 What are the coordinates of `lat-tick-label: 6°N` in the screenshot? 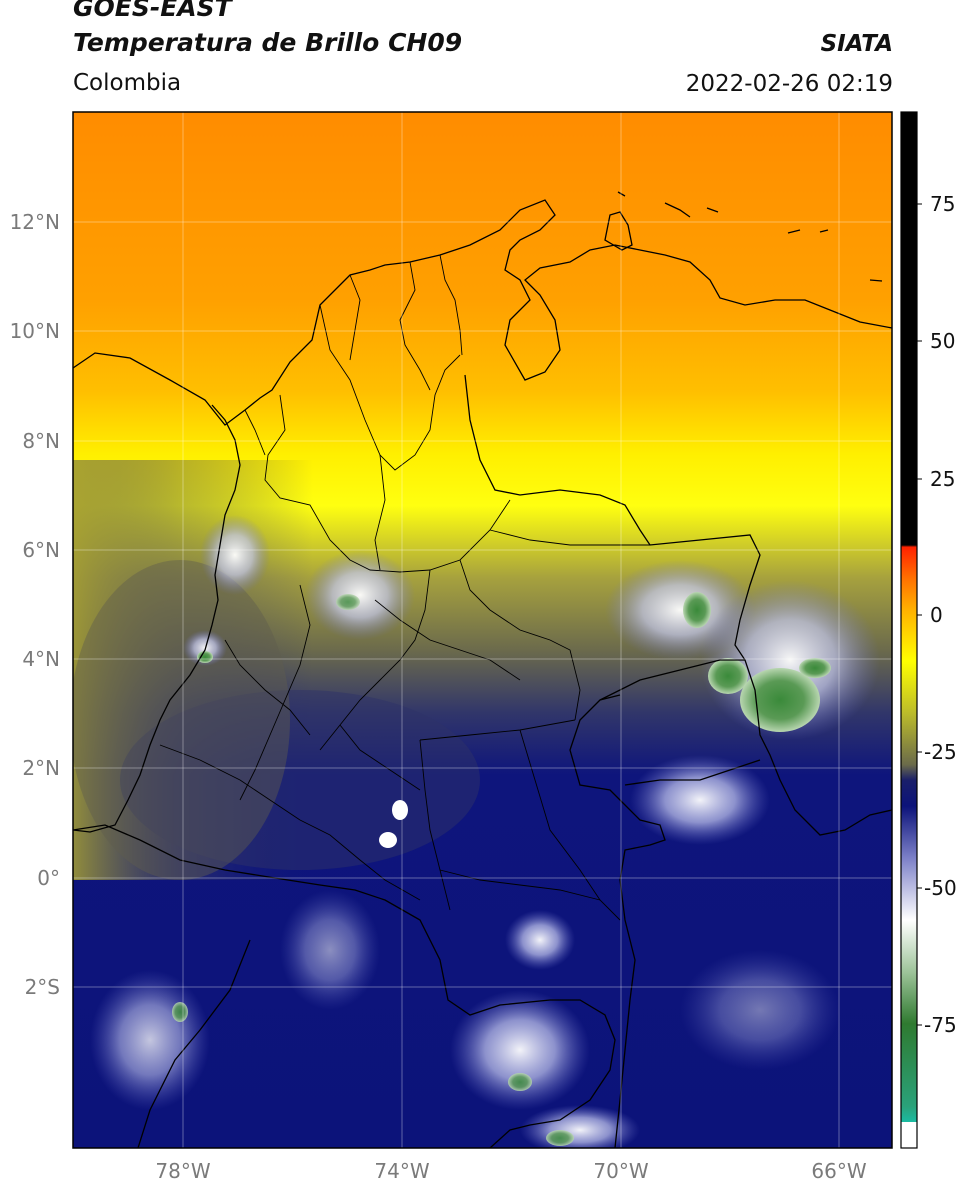 It's located at (41, 550).